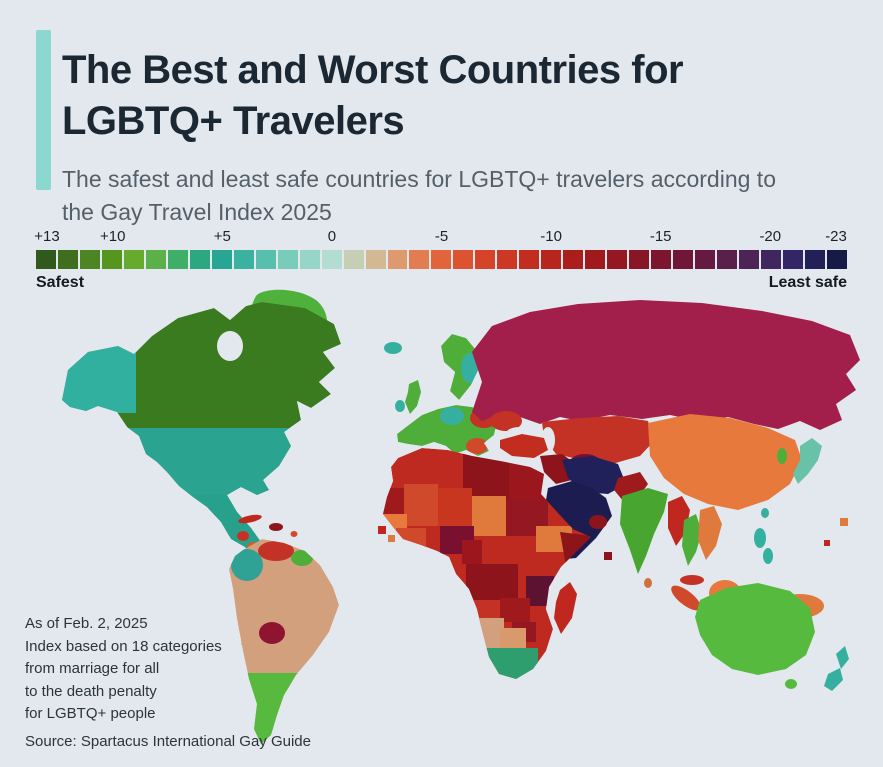 The width and height of the screenshot is (883, 767). Describe the element at coordinates (272, 633) in the screenshot. I see `map-region-bolivia` at that location.